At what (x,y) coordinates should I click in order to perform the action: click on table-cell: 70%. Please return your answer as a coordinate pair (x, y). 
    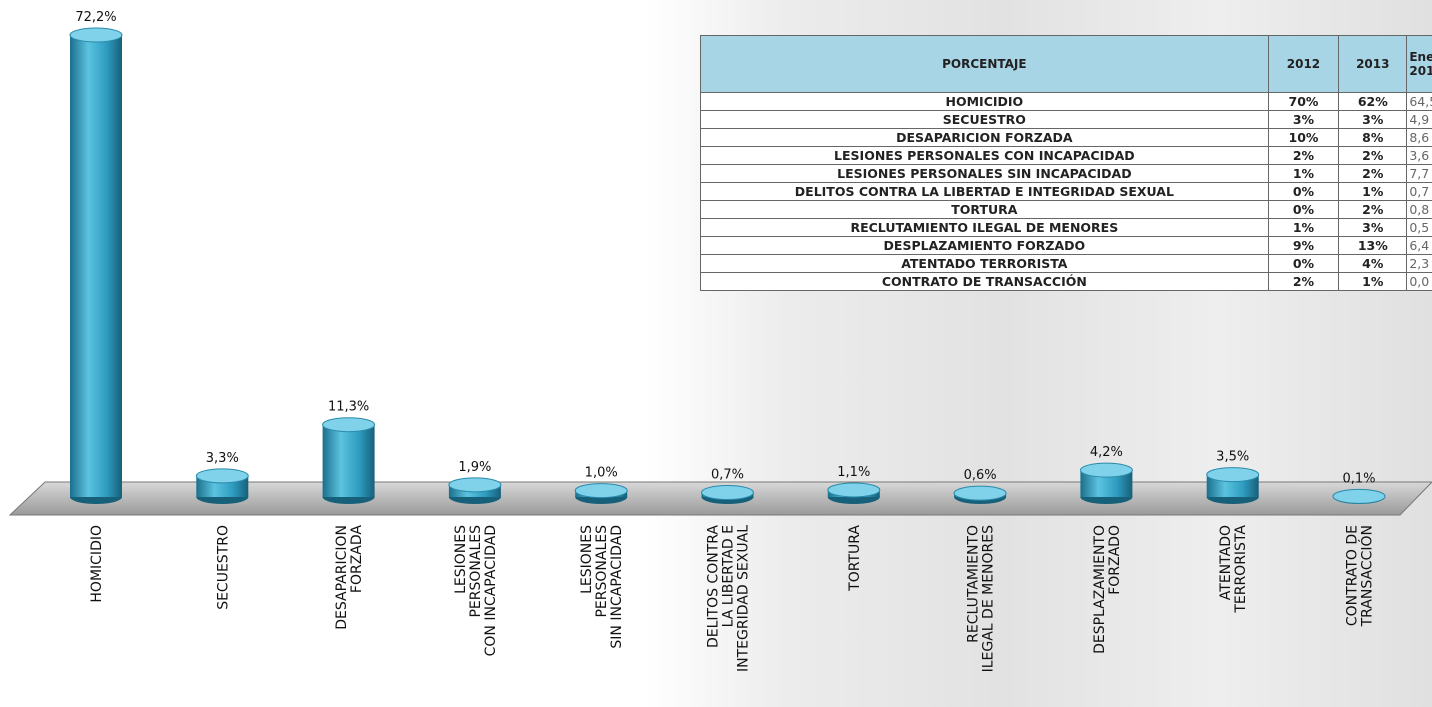
    Looking at the image, I should click on (1303, 101).